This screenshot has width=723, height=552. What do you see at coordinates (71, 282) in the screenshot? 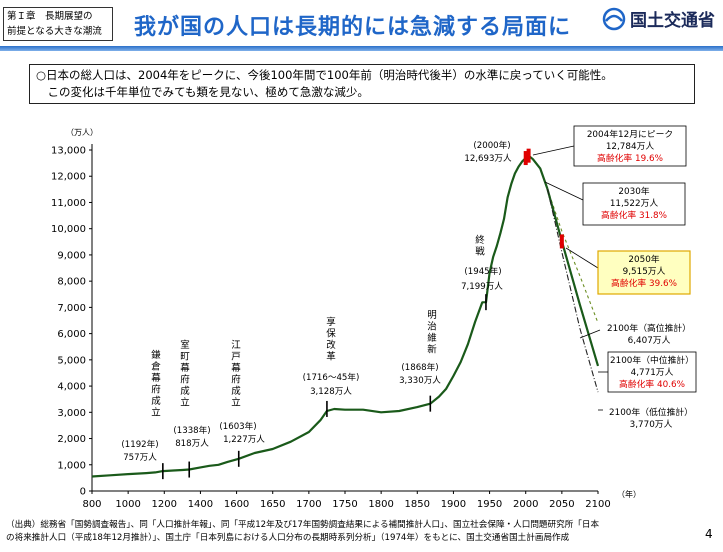
I see `y-tick-label: 8,000` at bounding box center [71, 282].